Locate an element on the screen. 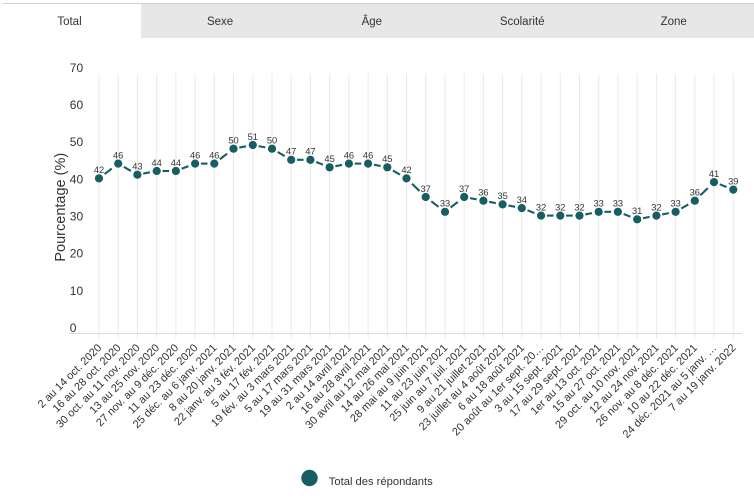  svg-text: 35 is located at coordinates (502, 196).